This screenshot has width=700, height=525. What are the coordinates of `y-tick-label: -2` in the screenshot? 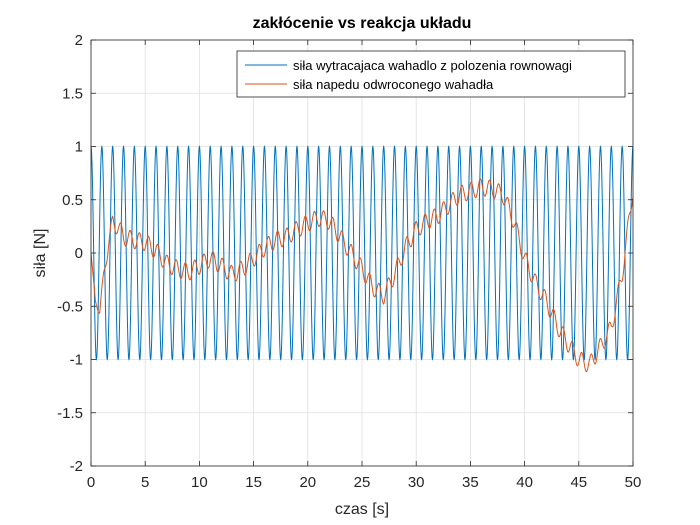 It's located at (76, 466).